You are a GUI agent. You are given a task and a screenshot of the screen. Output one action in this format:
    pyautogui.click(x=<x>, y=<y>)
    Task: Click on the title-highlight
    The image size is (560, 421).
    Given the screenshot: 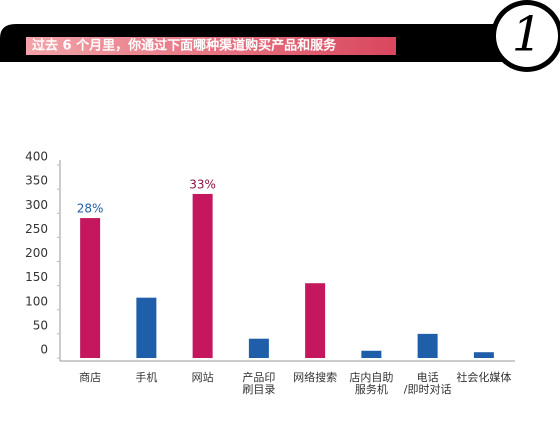 What is the action you would take?
    pyautogui.click(x=211, y=46)
    